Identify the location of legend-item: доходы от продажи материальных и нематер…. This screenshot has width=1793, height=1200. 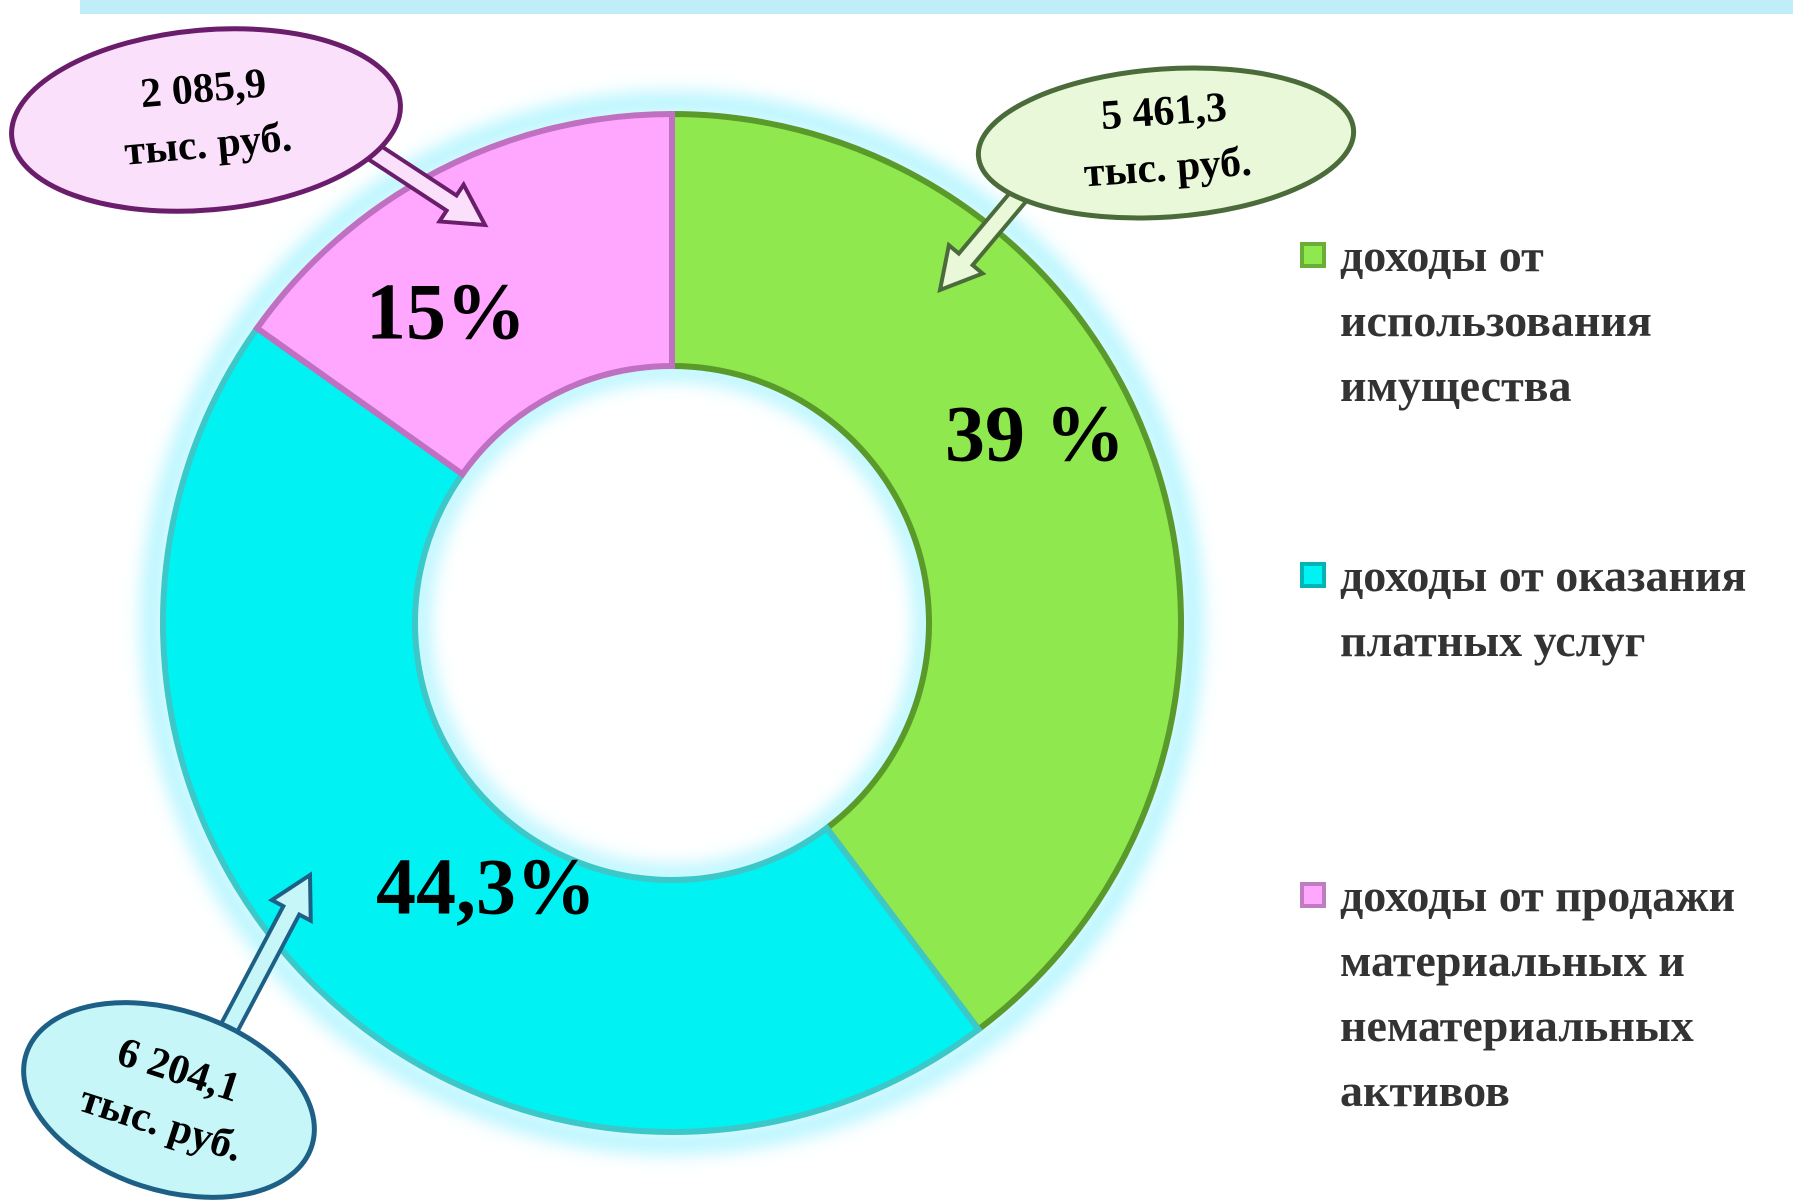
(1545, 993).